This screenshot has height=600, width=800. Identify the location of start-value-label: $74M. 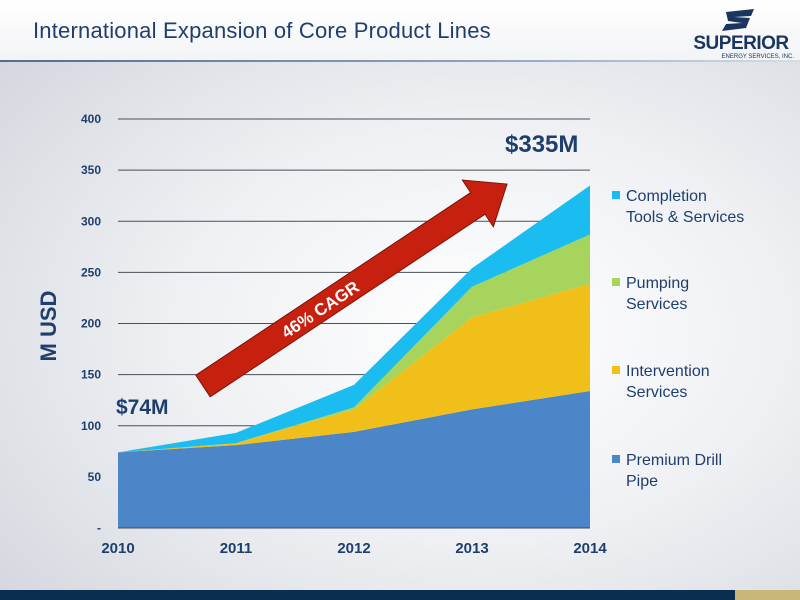
(142, 407).